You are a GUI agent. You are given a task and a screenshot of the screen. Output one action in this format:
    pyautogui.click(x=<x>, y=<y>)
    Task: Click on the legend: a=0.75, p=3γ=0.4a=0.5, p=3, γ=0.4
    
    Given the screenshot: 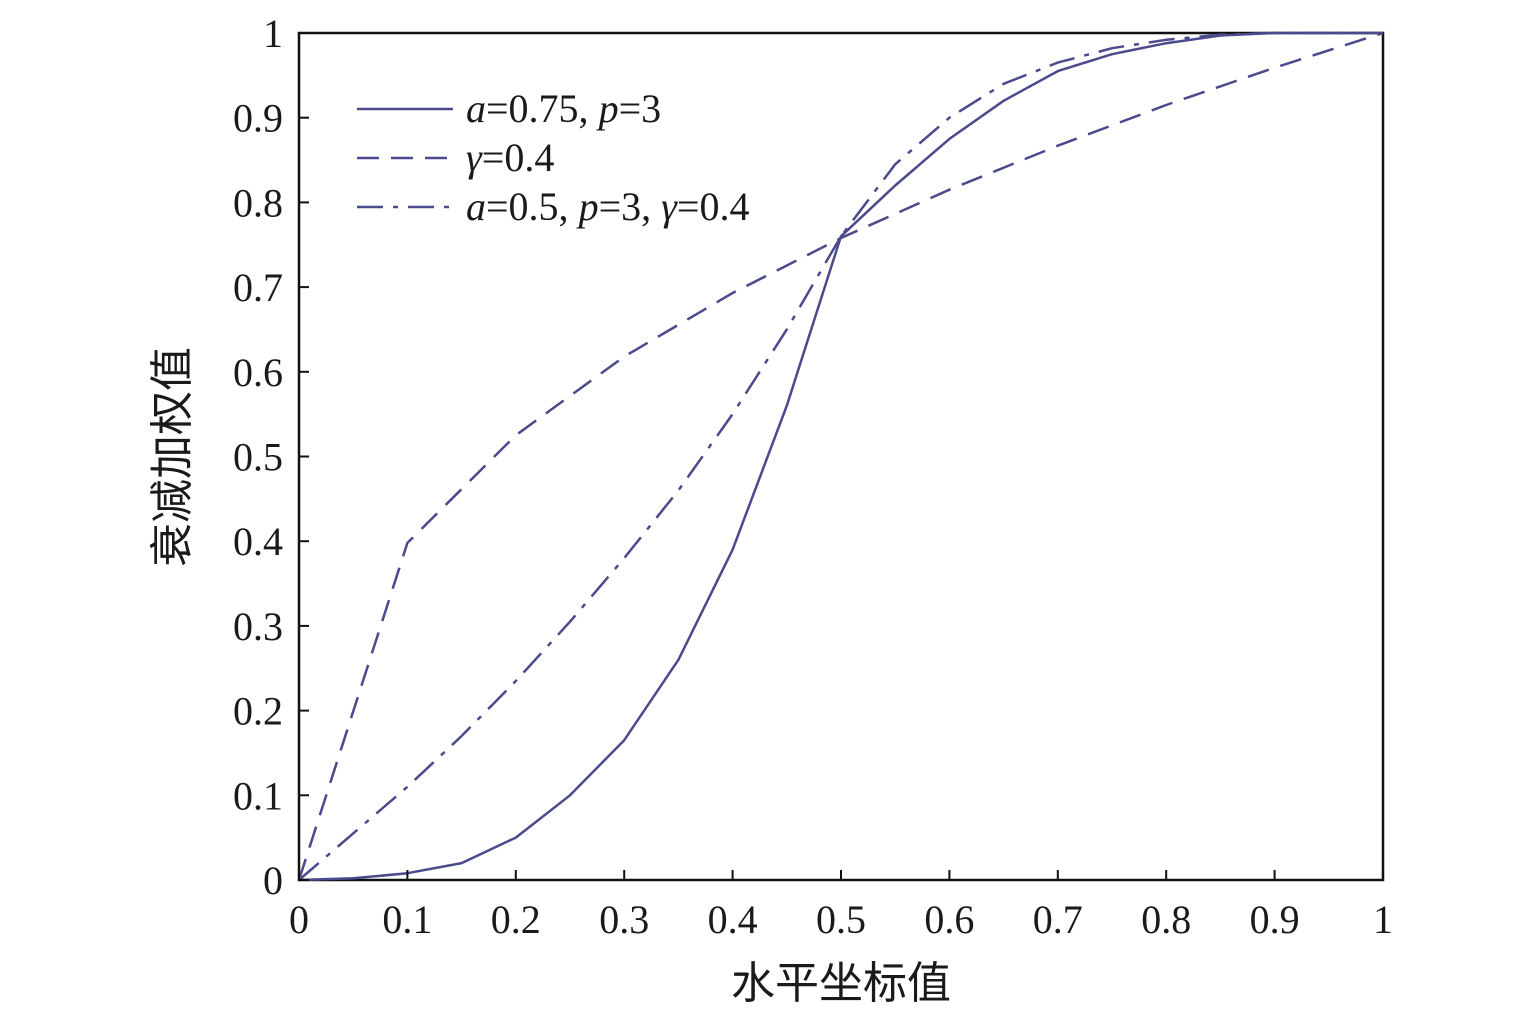 What is the action you would take?
    pyautogui.click(x=553, y=157)
    